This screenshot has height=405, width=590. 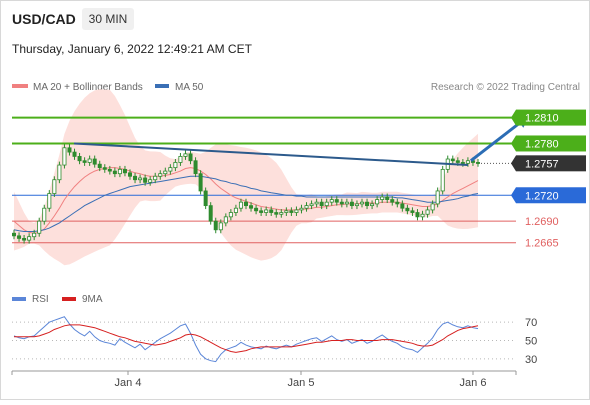 I want to click on legend-9ma-label: 9MA, so click(x=92, y=299).